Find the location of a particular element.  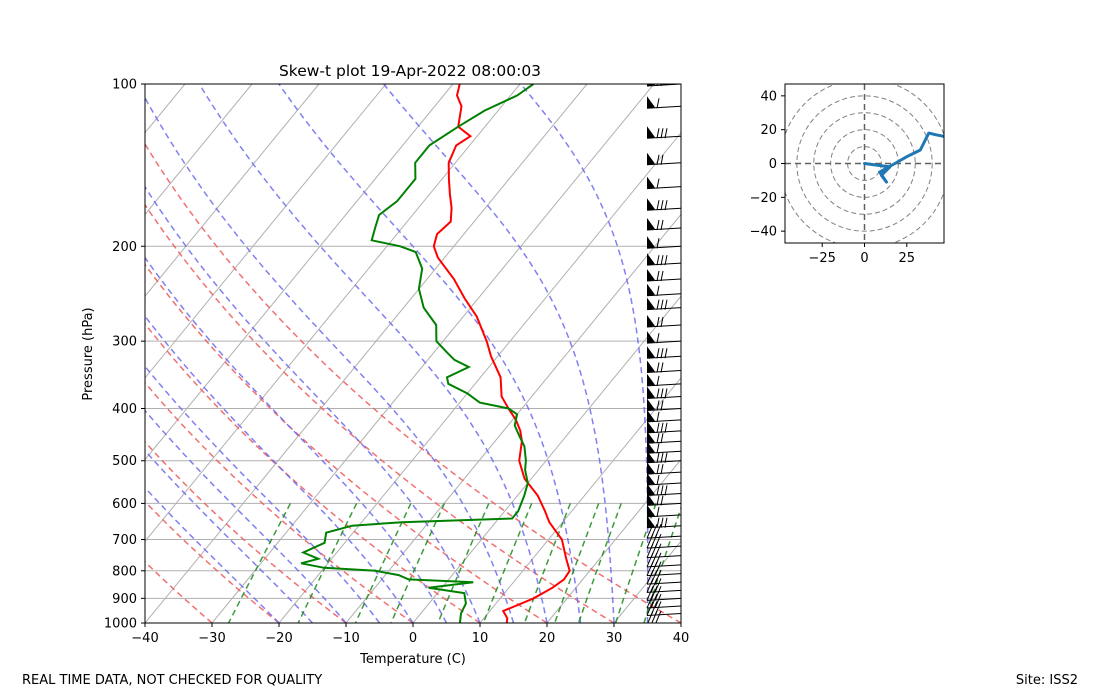

hodograph-y-ticks: 40 20 0 −20 −40 is located at coordinates (767, 164).